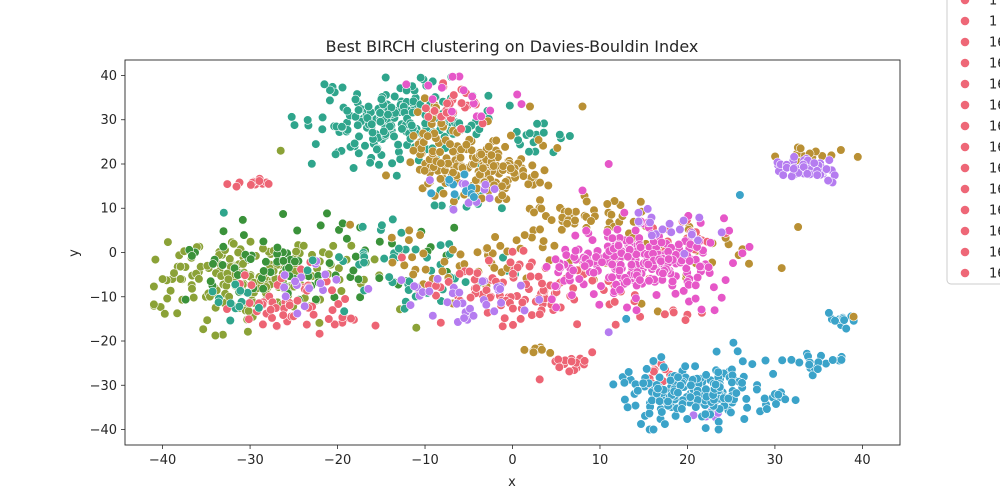 The height and width of the screenshot is (500, 1000). I want to click on x-tick-label: −30, so click(249, 460).